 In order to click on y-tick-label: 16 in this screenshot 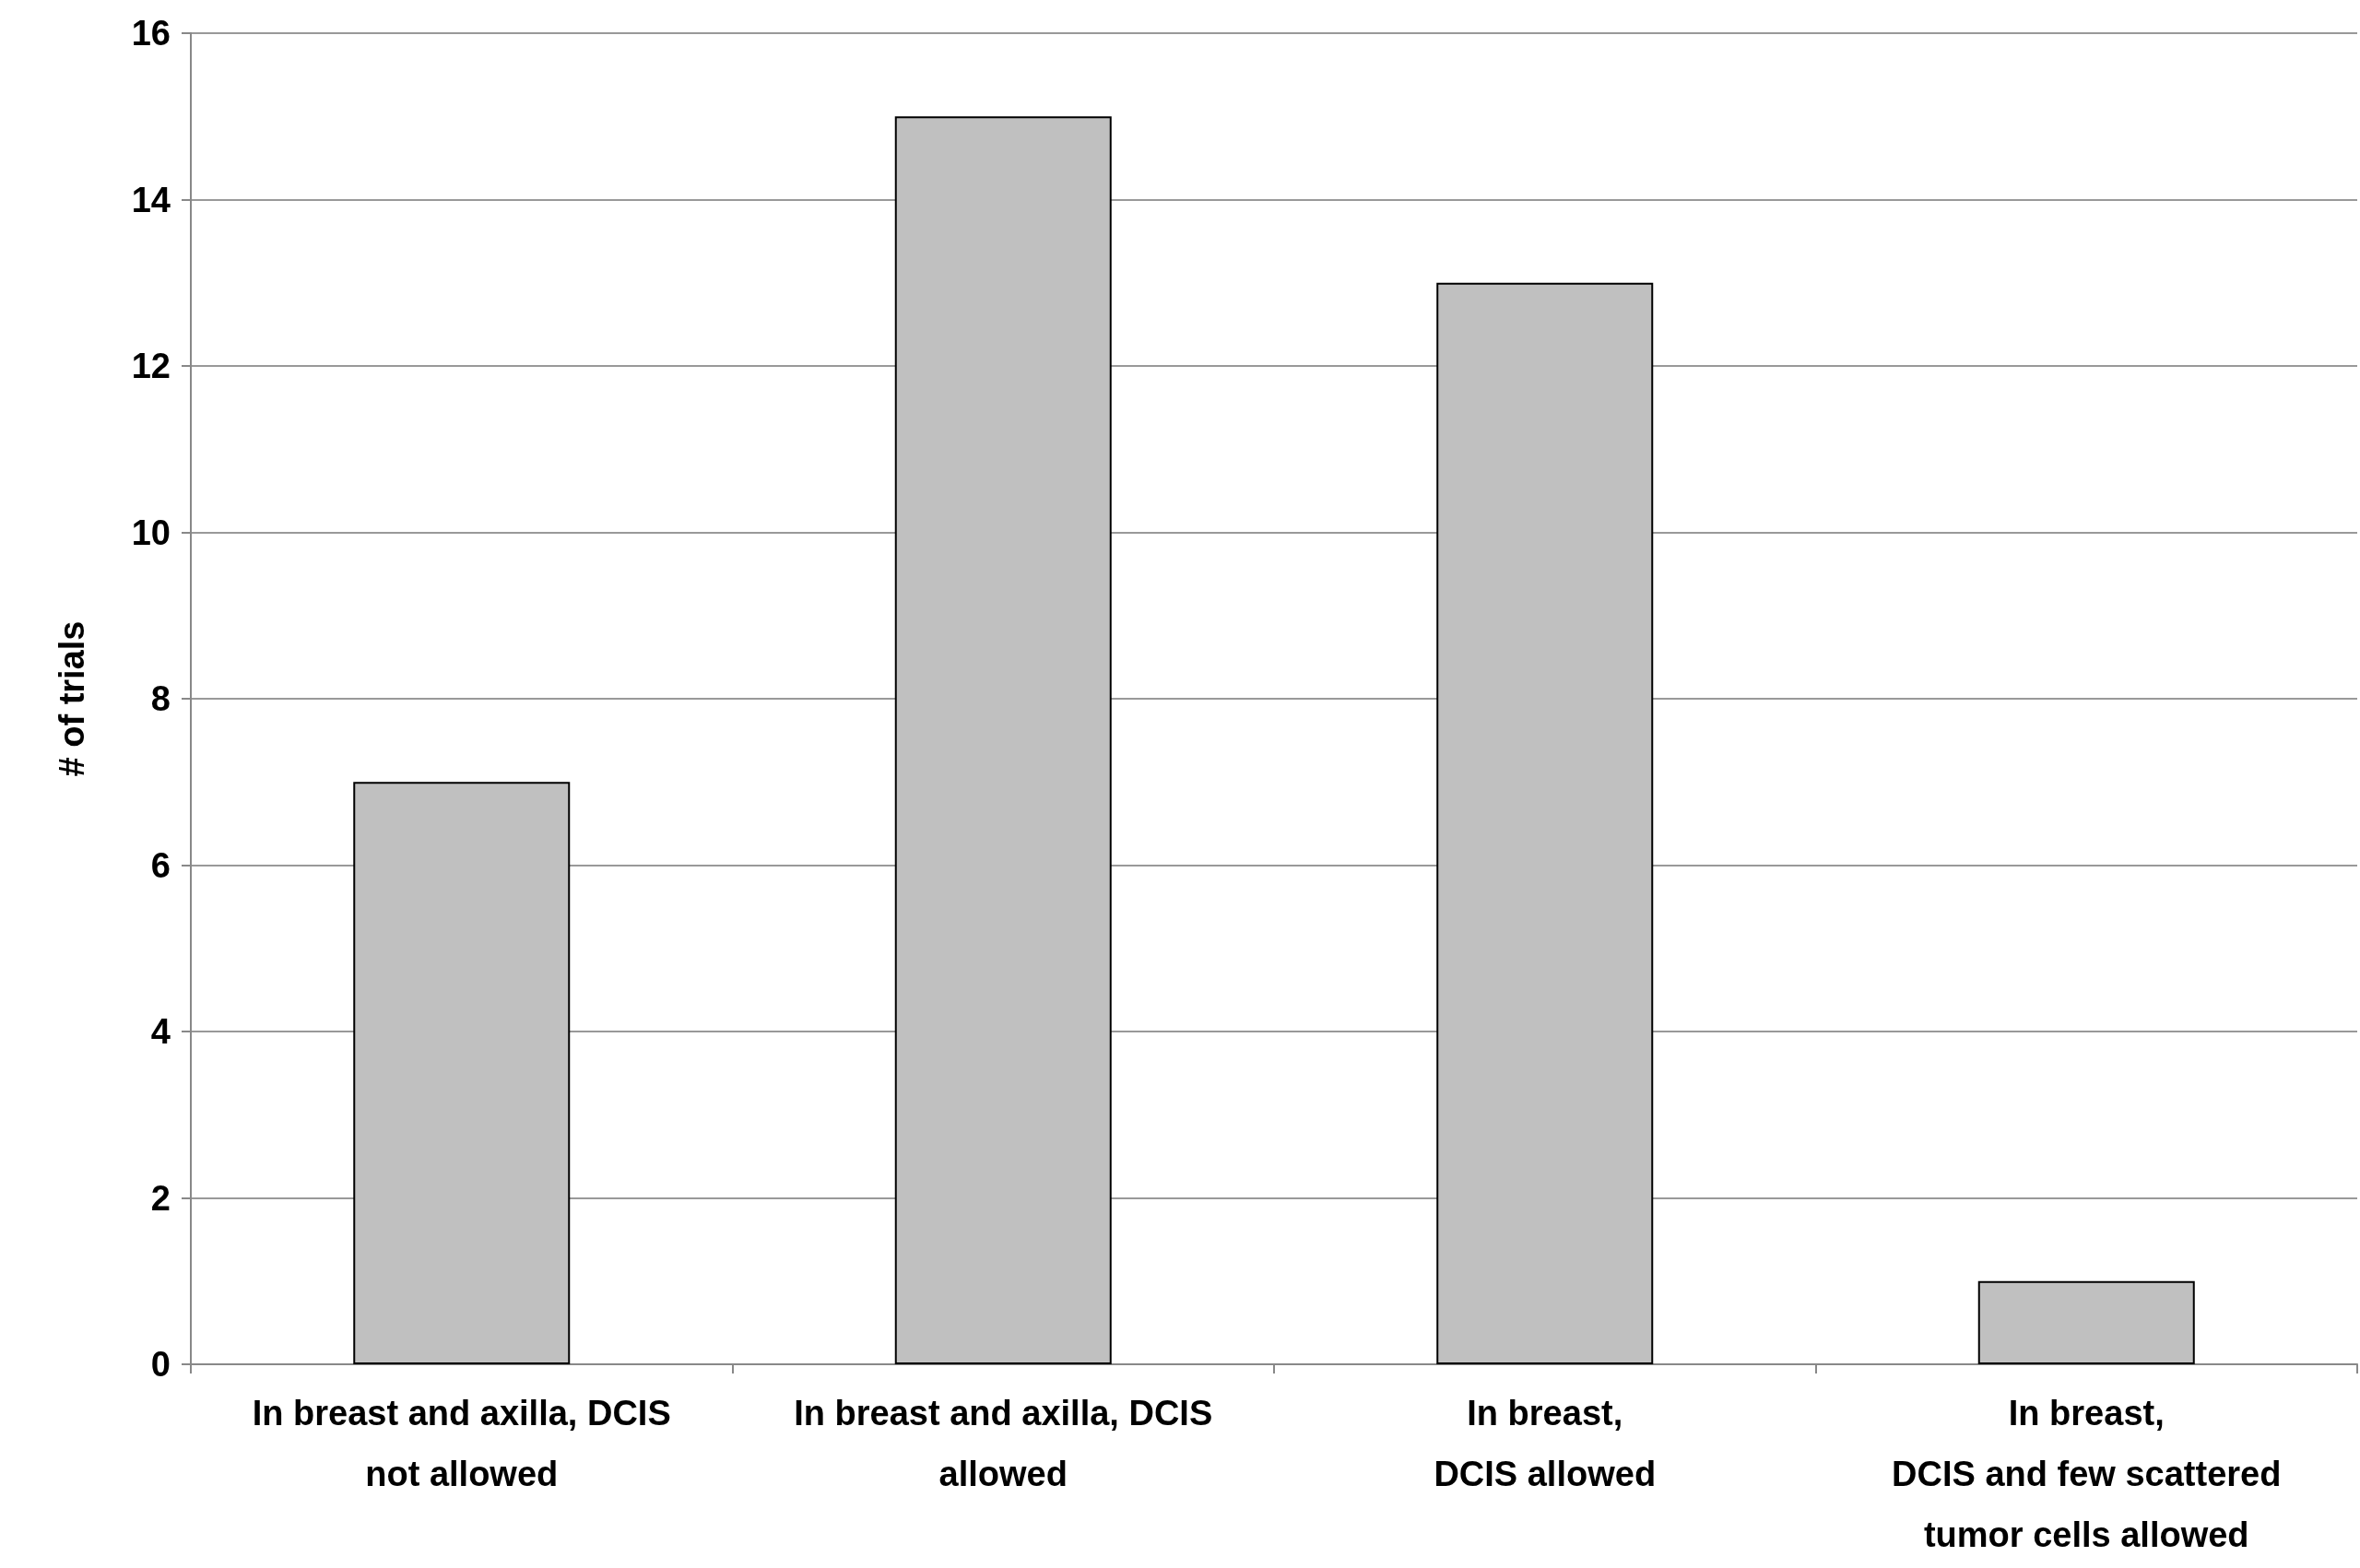, I will do `click(151, 34)`.